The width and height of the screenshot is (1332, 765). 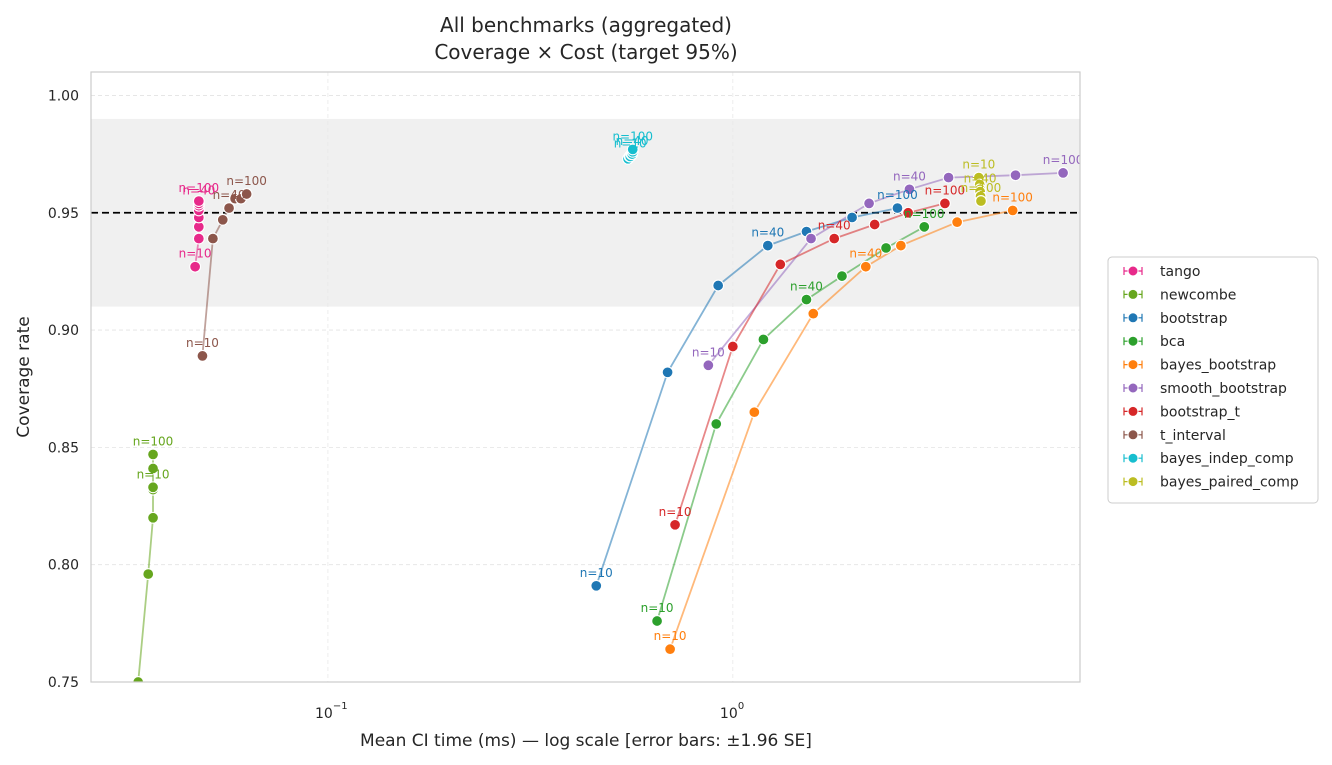 I want to click on chart-subtitle: Coverage × Cost (target 95%), so click(x=585, y=52).